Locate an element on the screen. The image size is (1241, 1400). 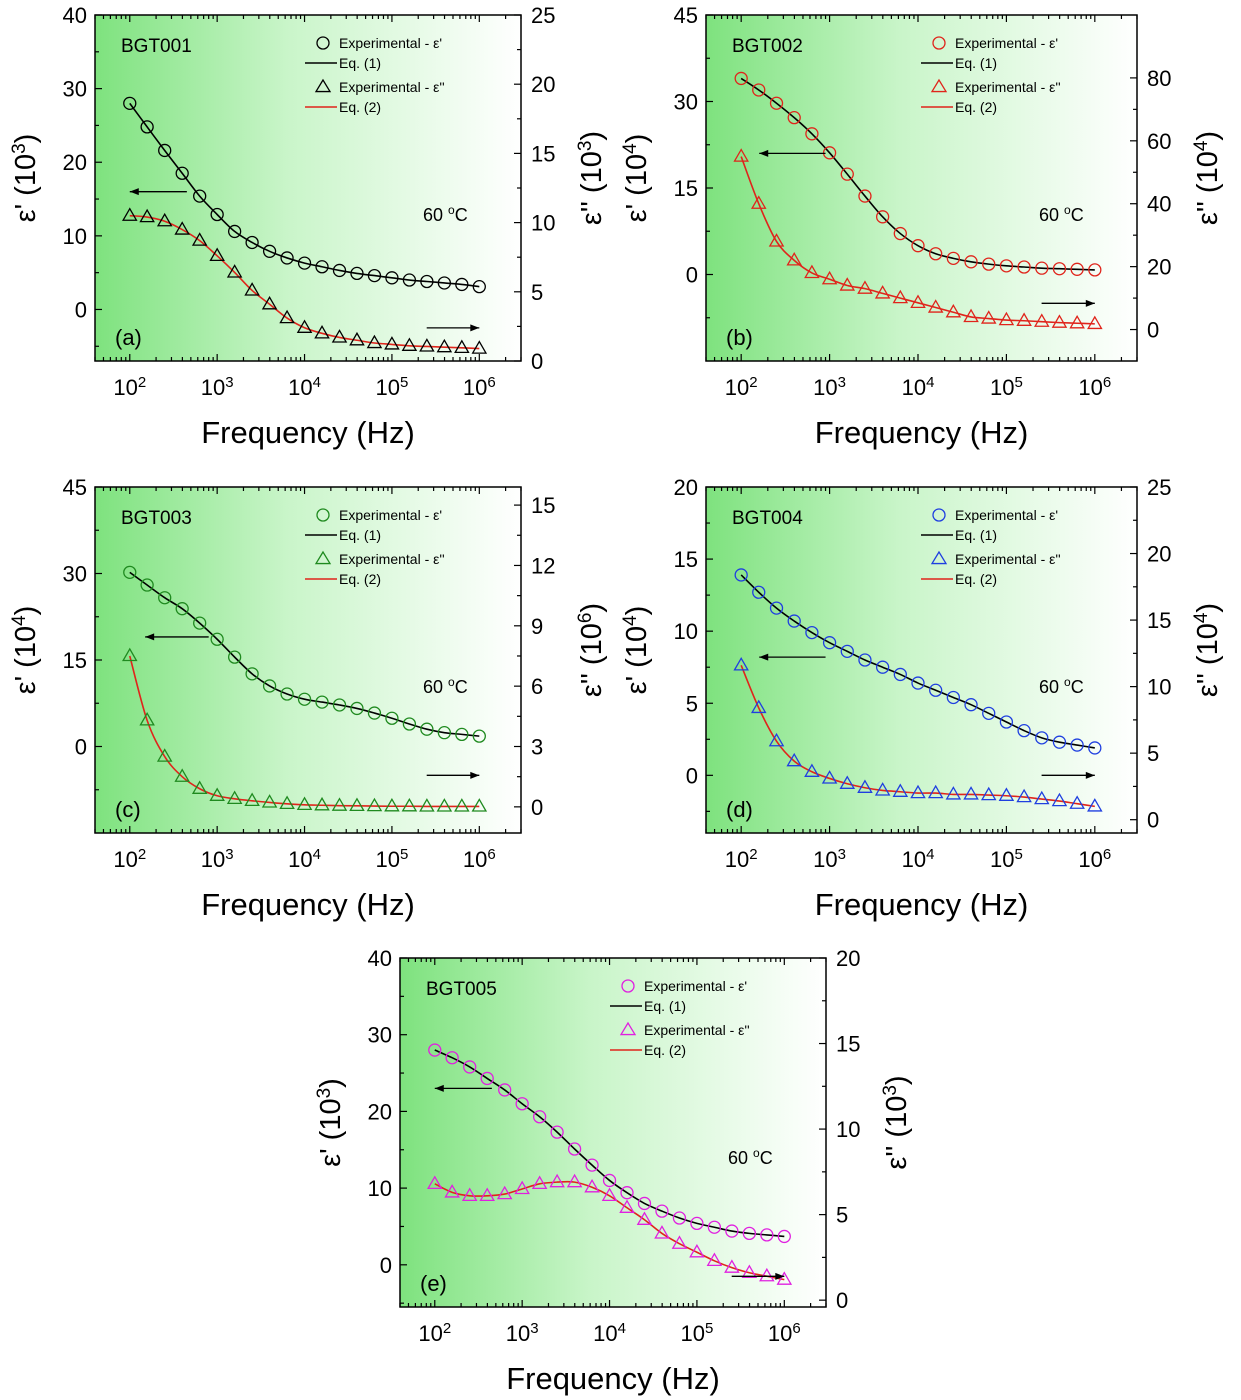
y-left-axis-title: ε' (103) is located at coordinates (331, 1122).